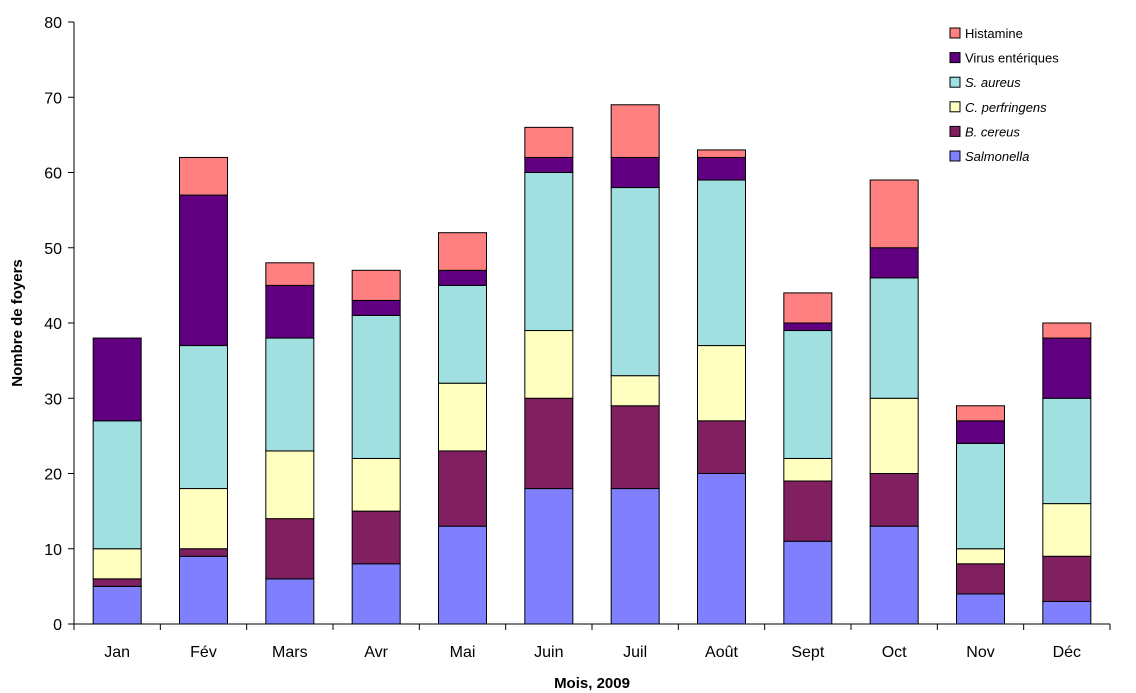 Image resolution: width=1136 pixels, height=693 pixels. Describe the element at coordinates (376, 652) in the screenshot. I see `x-tick-label: Avr` at that location.